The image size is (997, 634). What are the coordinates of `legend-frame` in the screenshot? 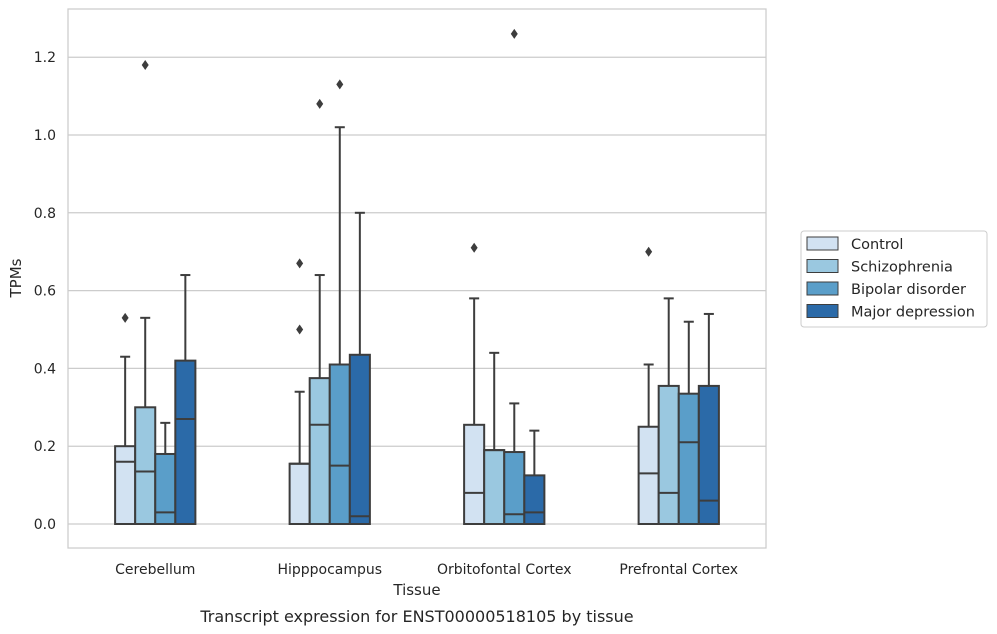 It's located at (894, 279).